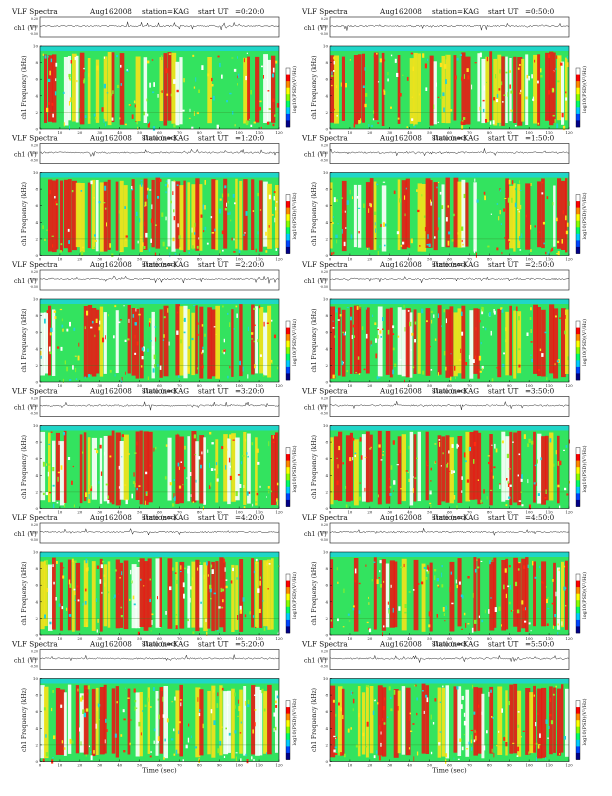  I want to click on time-tick-label: 20, so click(369, 132).